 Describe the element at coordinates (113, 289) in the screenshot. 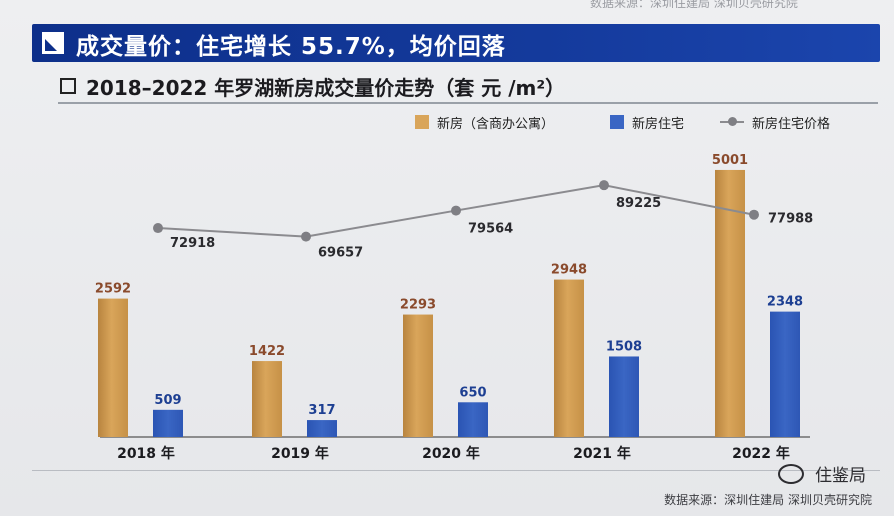

I see `data-label-new-house: 2592` at that location.